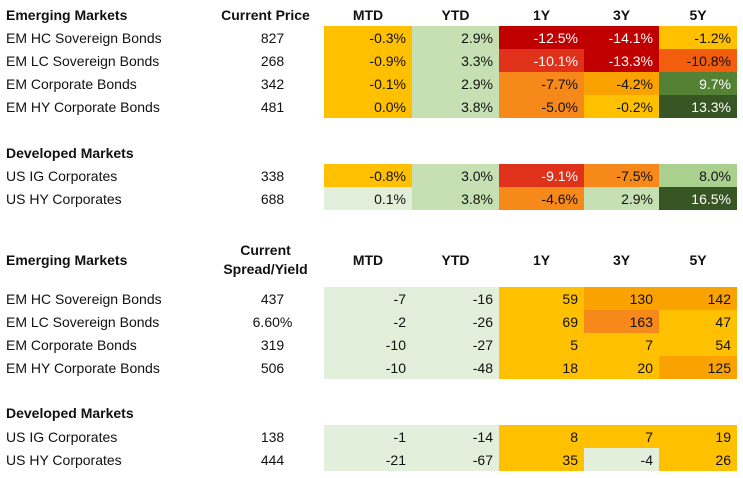 Image resolution: width=743 pixels, height=478 pixels. What do you see at coordinates (621, 175) in the screenshot?
I see `value-cell-3y: -7.5%` at bounding box center [621, 175].